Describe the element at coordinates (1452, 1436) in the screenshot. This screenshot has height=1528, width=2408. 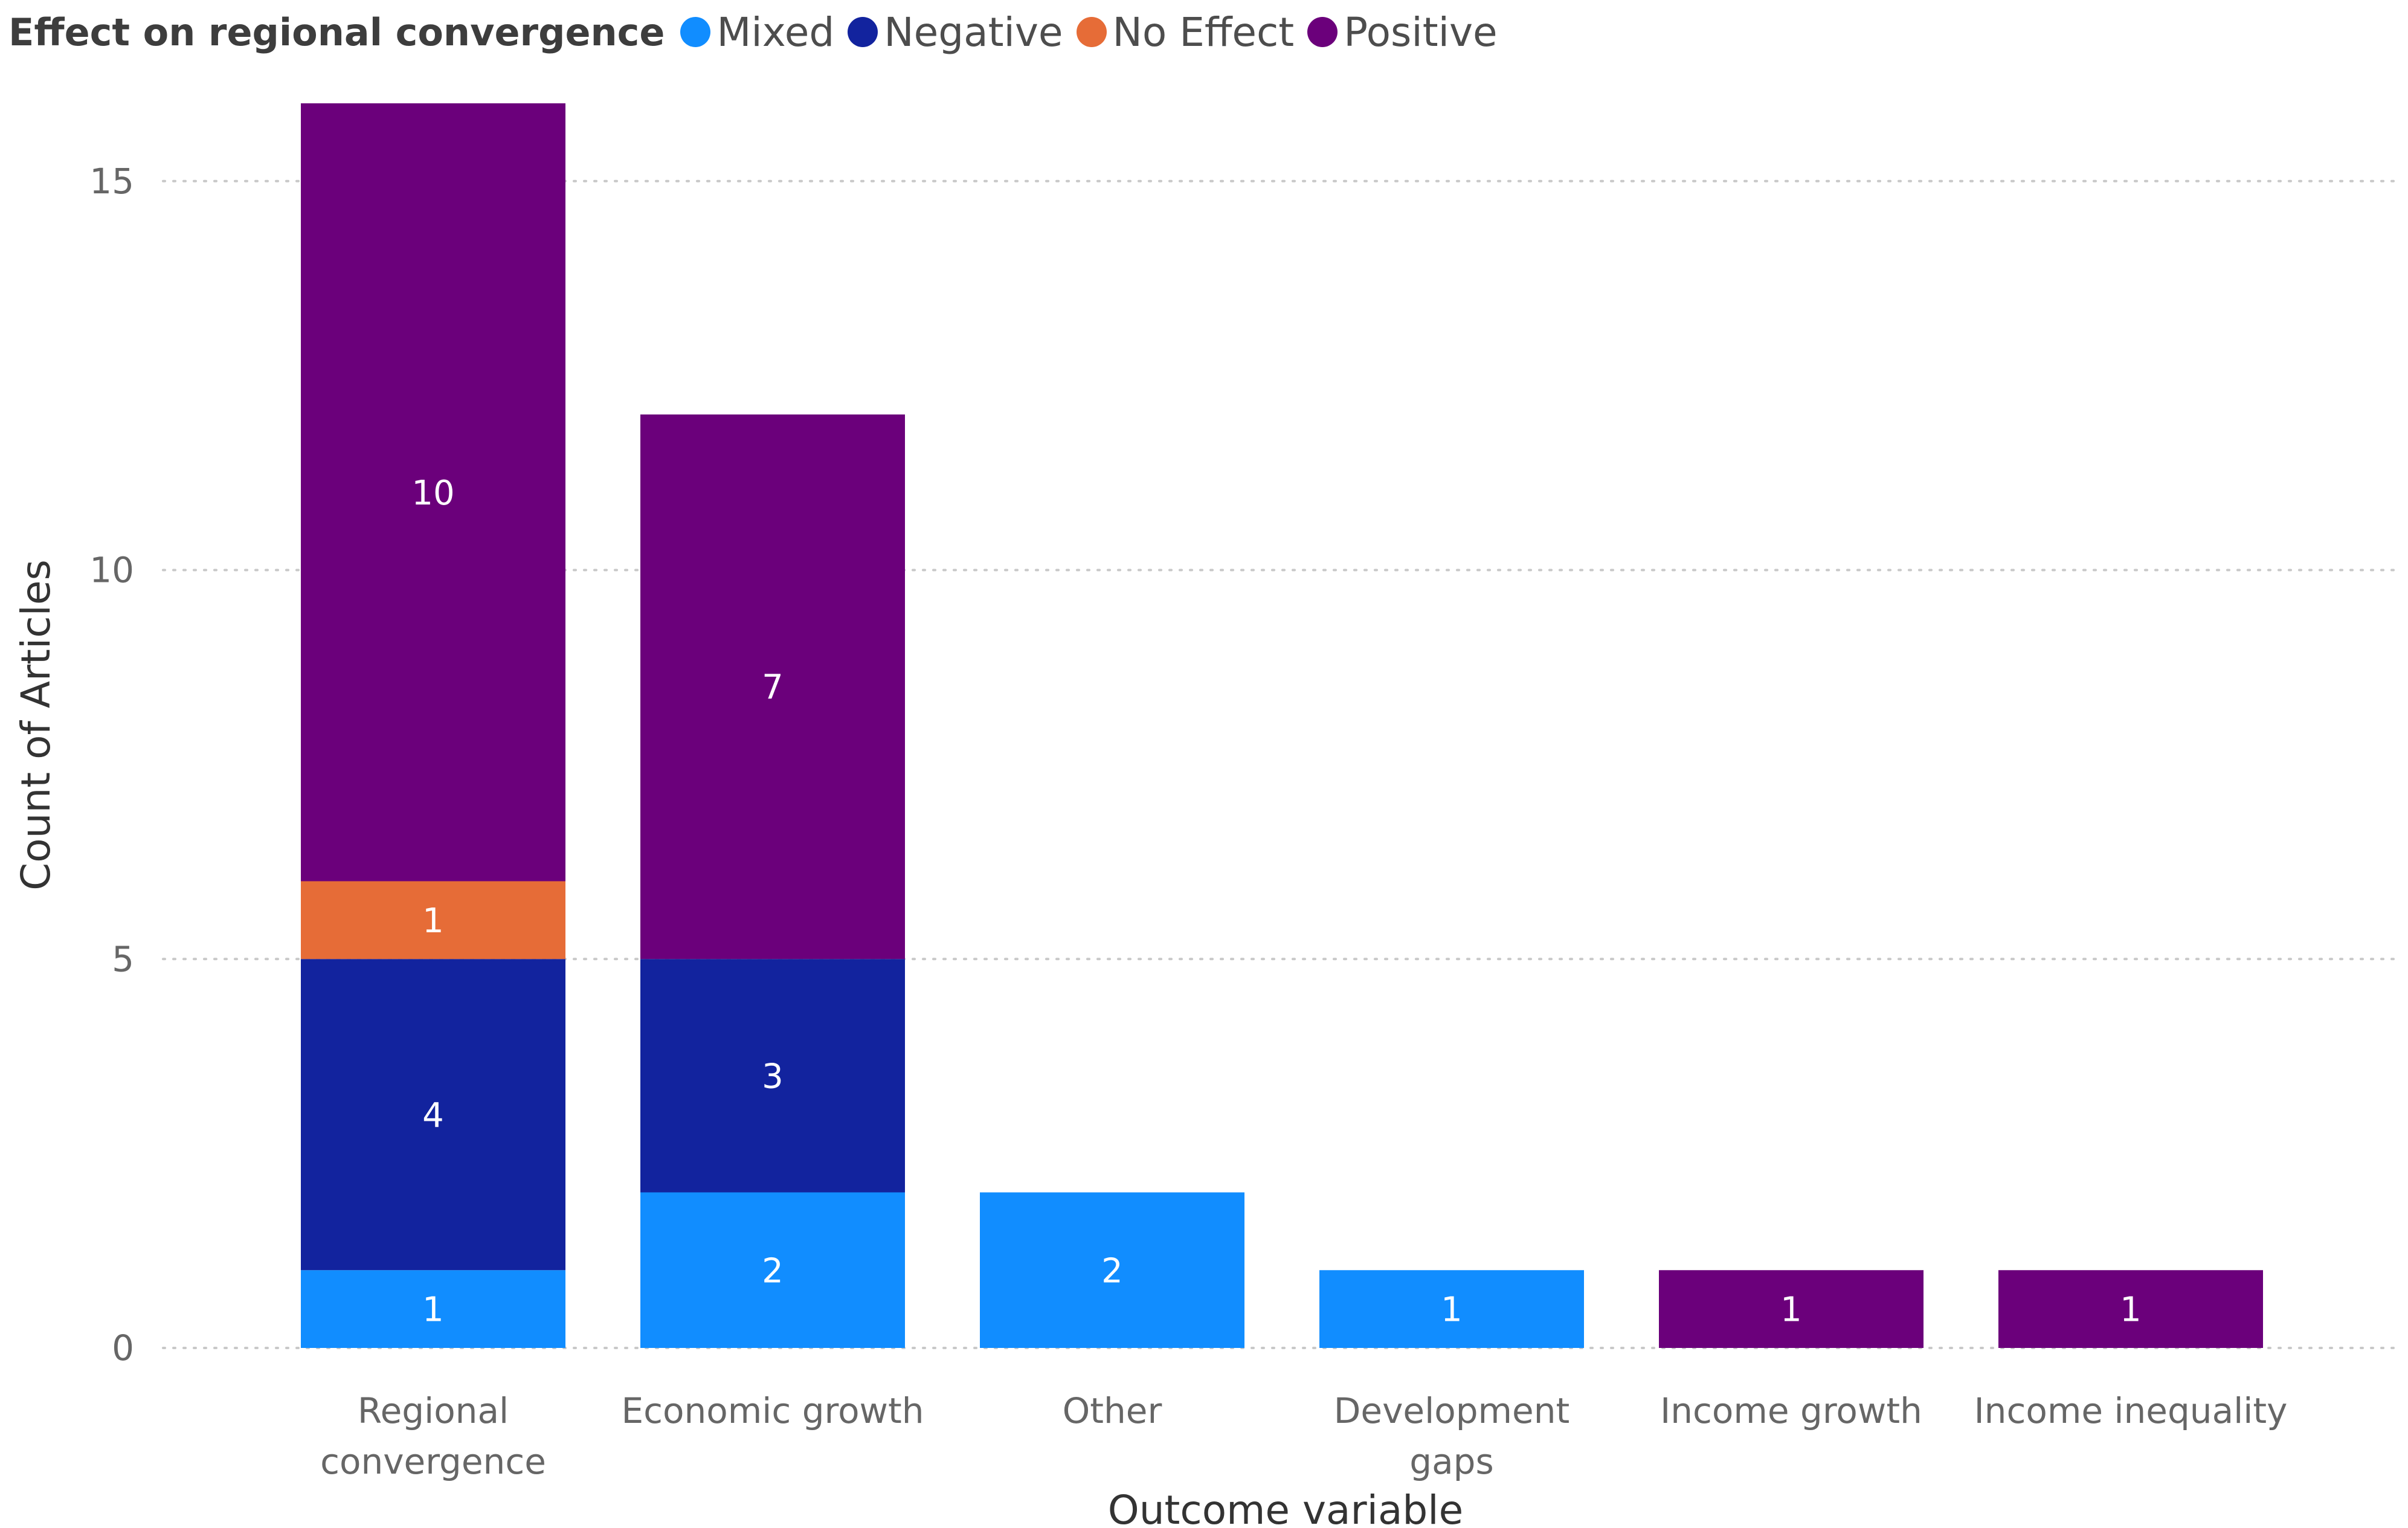
I see `x-category-label: Development gaps` at that location.